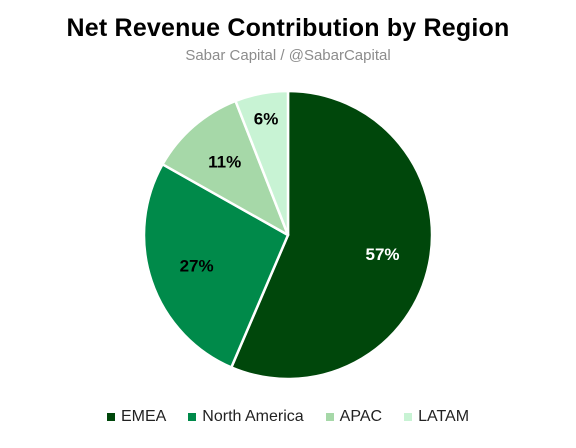  Describe the element at coordinates (197, 265) in the screenshot. I see `data-label-north-america: 27%` at that location.